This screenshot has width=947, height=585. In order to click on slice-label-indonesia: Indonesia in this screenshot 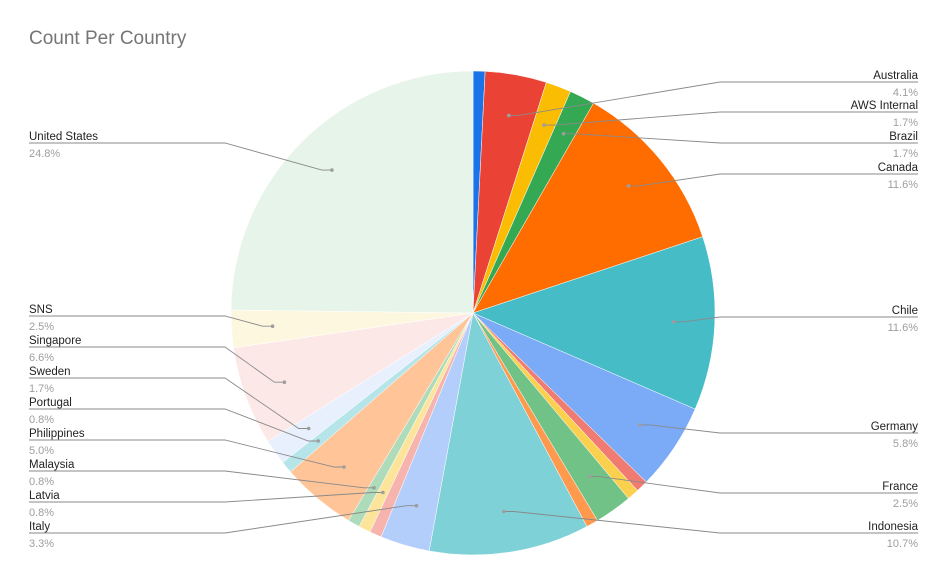, I will do `click(893, 527)`.